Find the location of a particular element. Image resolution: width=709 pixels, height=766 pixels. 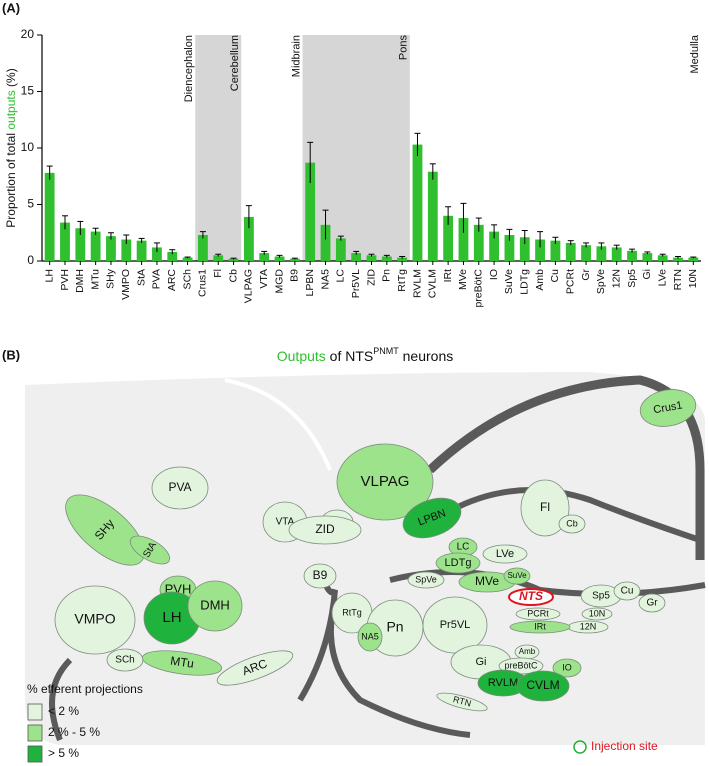

region-label: Pr5VL is located at coordinates (455, 625).